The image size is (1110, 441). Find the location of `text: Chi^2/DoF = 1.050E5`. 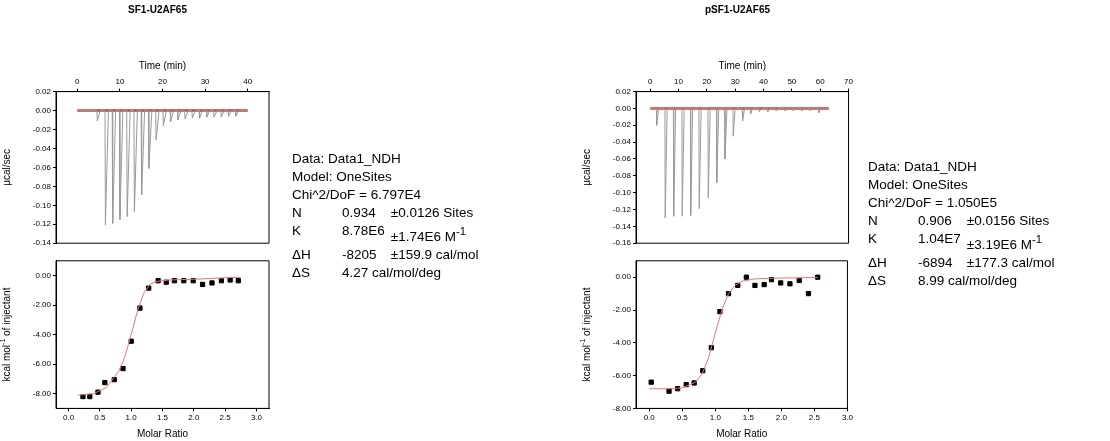

text: Chi^2/DoF = 1.050E5 is located at coordinates (933, 203).